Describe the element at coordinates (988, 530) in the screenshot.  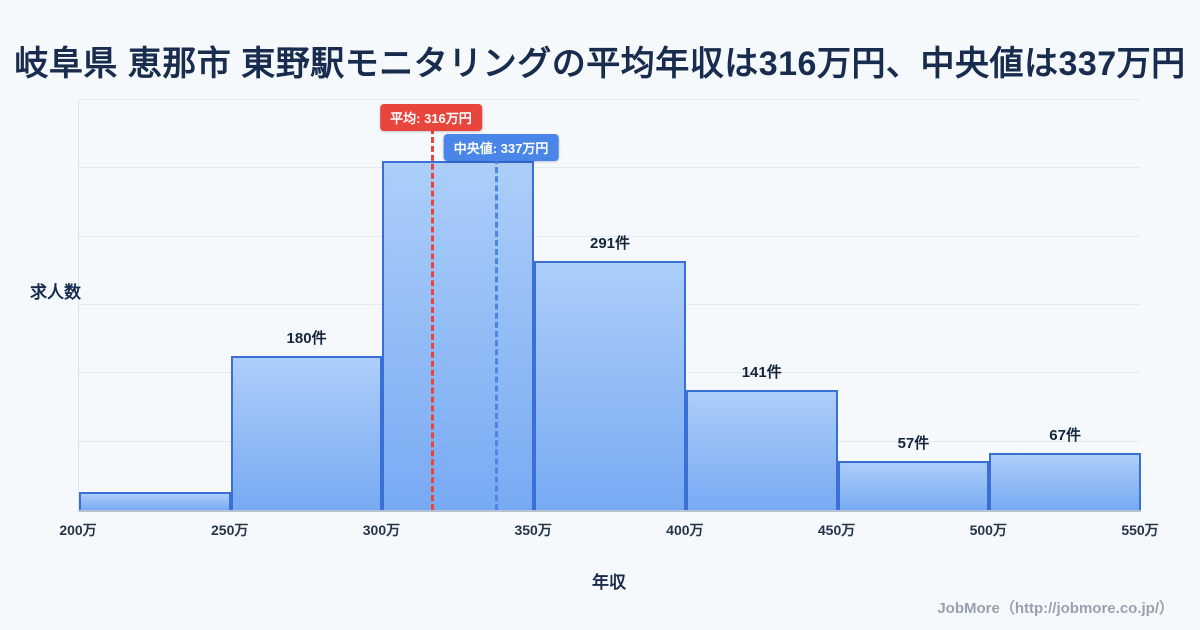
I see `x-tick-label: 500万` at that location.